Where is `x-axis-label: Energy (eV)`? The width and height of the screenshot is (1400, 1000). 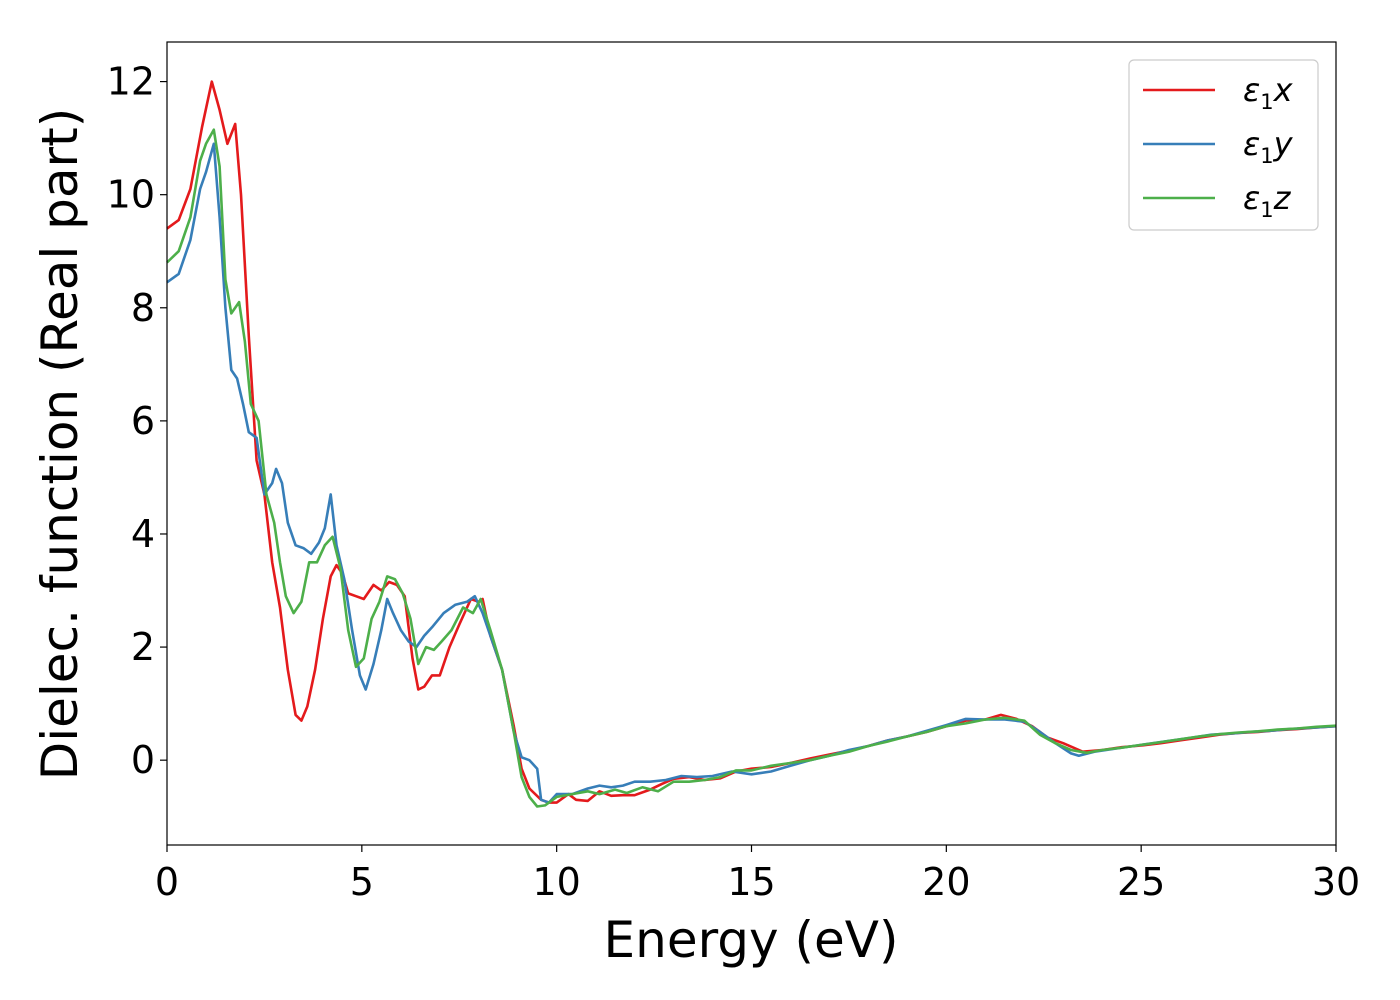 x-axis-label: Energy (eV) is located at coordinates (751, 940).